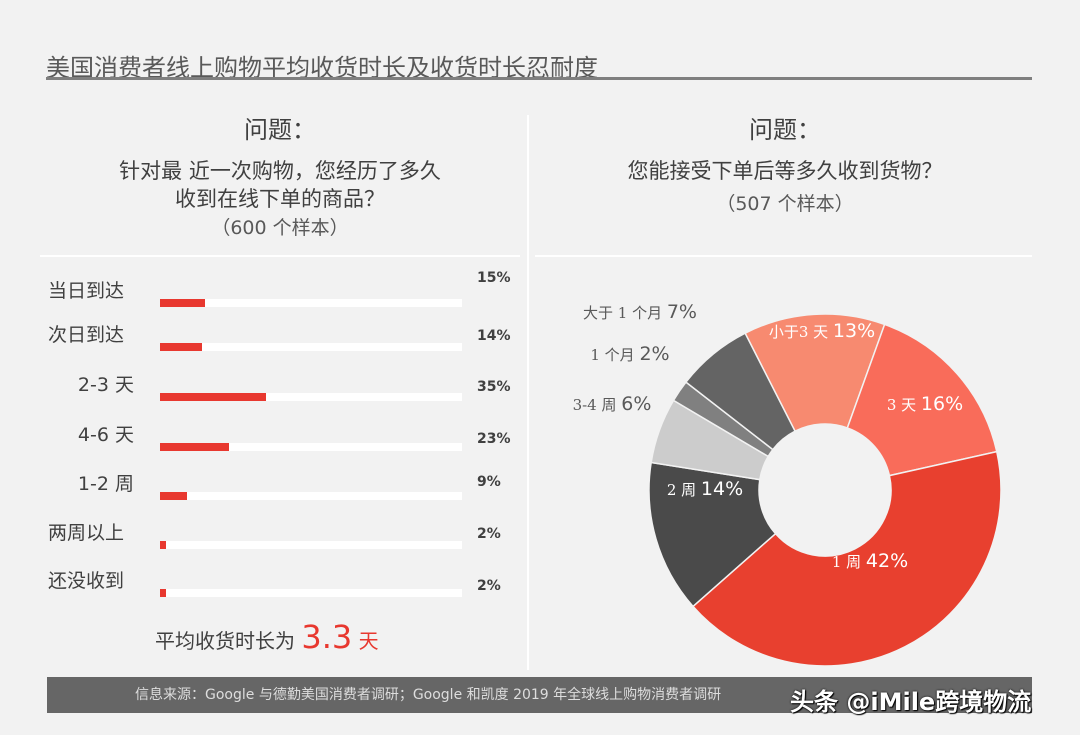 Image resolution: width=1080 pixels, height=735 pixels. I want to click on bar-category-label: 2-3 天, so click(105, 385).